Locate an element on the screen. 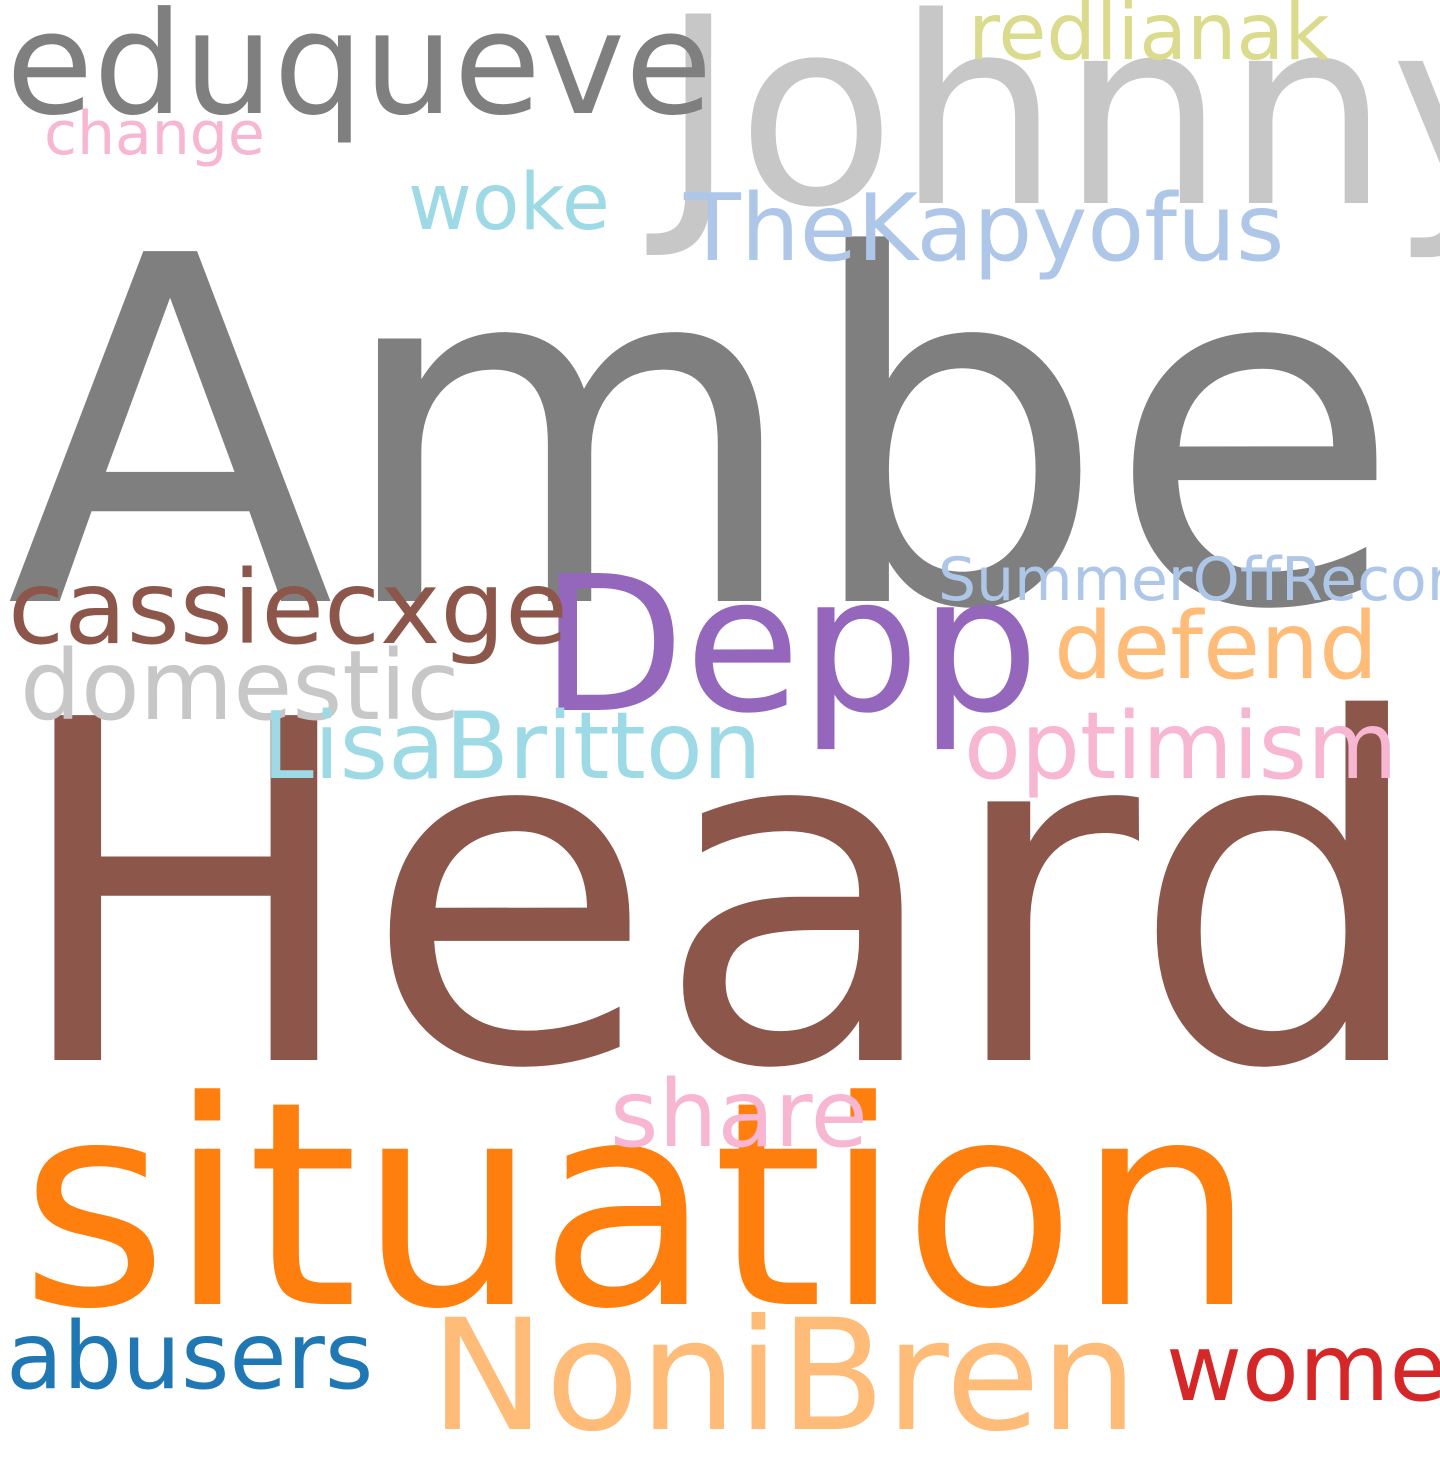 The image size is (1440, 1466). word-domestic: domestic is located at coordinates (240, 686).